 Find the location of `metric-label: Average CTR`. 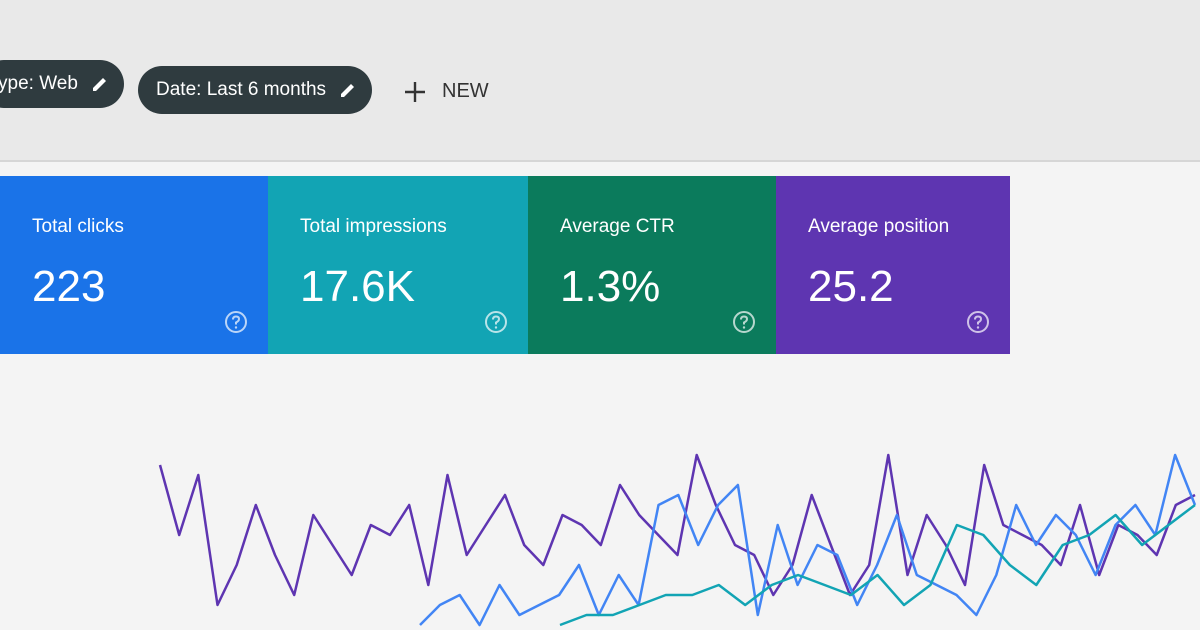

metric-label: Average CTR is located at coordinates (617, 226).